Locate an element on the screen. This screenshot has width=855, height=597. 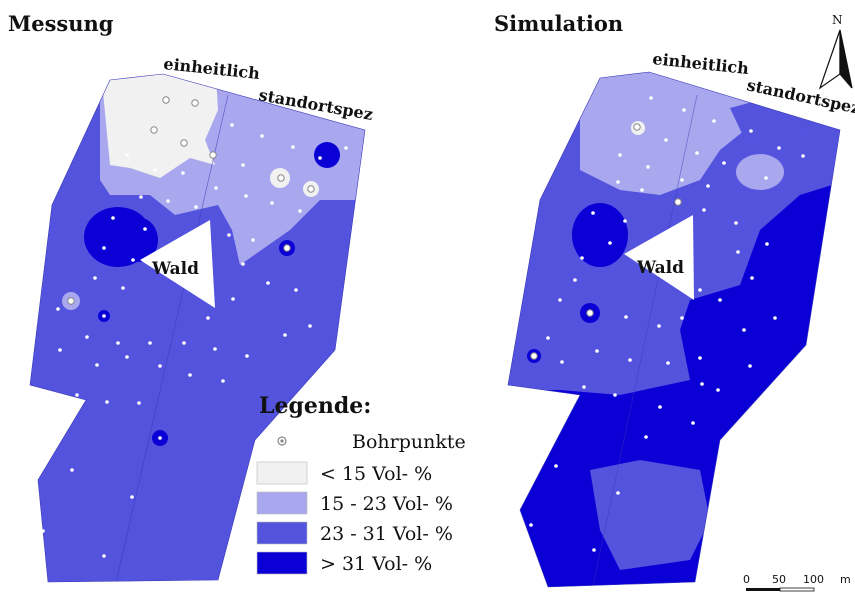
legend-label: 15 - 23 Vol- % is located at coordinates (386, 504).